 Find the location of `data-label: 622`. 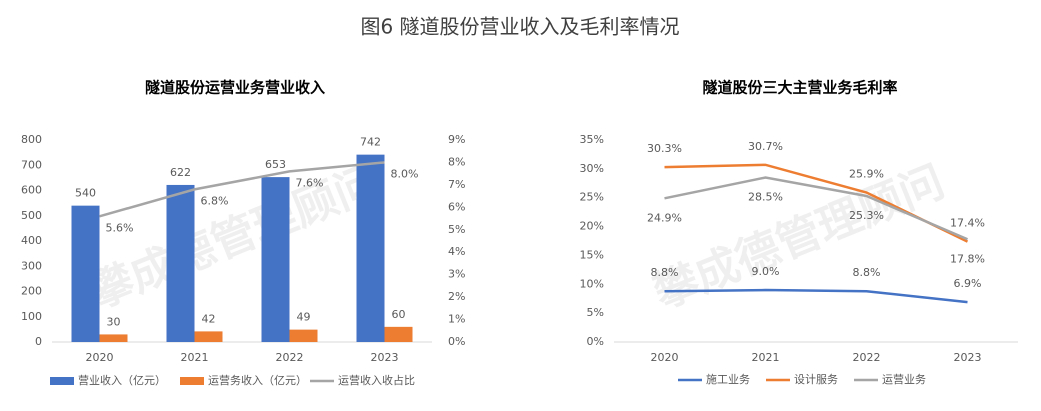

data-label: 622 is located at coordinates (180, 172).